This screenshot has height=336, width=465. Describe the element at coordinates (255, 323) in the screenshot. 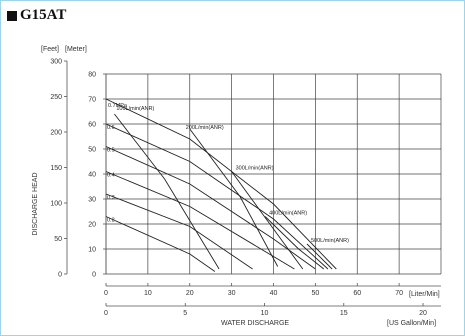

I see `x-axis-title: WATER DISCHARGE` at that location.